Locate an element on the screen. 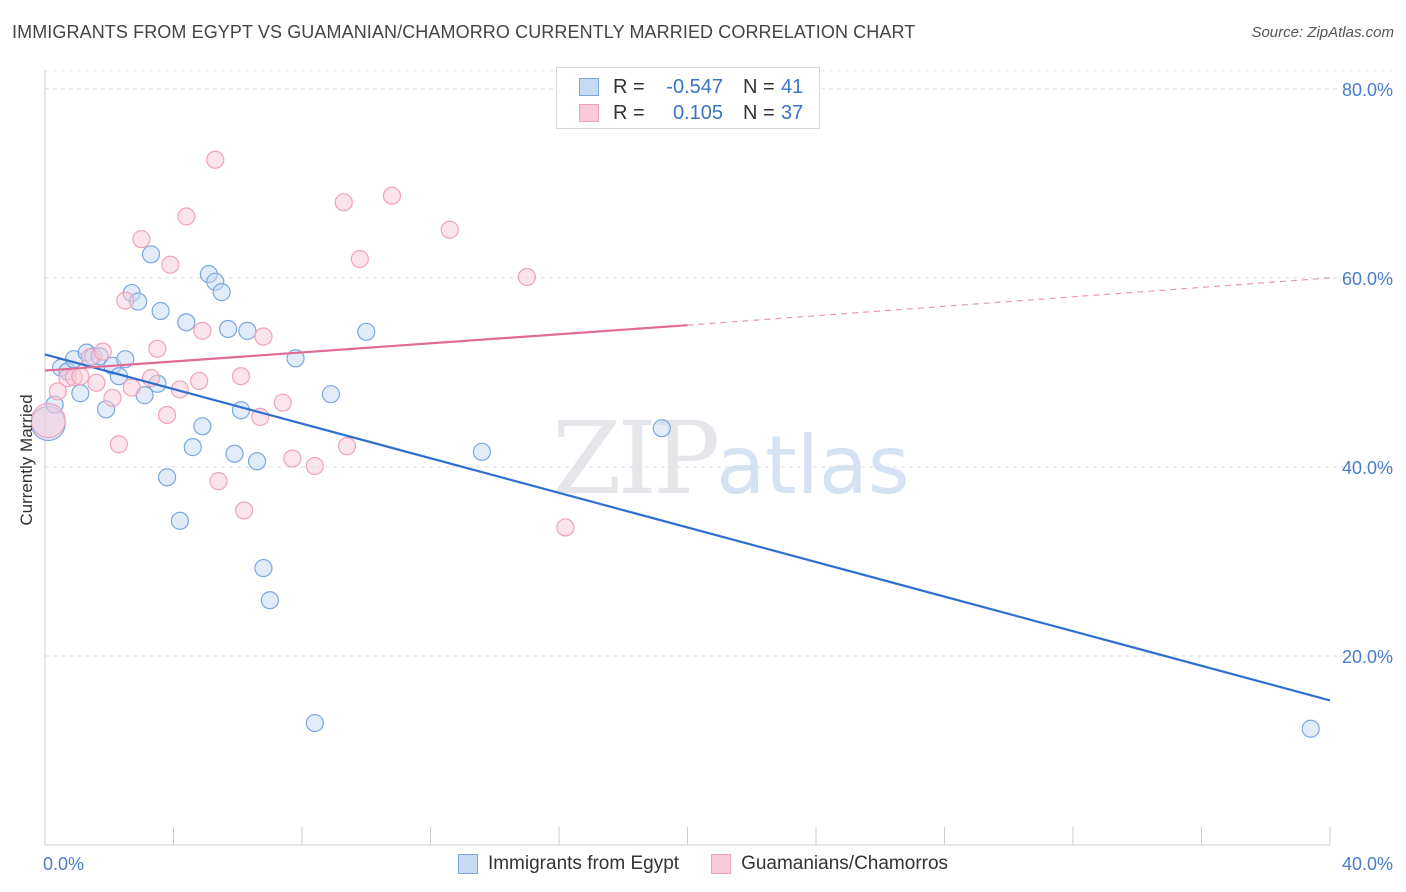 The width and height of the screenshot is (1406, 892). n-value: 41 is located at coordinates (792, 86).